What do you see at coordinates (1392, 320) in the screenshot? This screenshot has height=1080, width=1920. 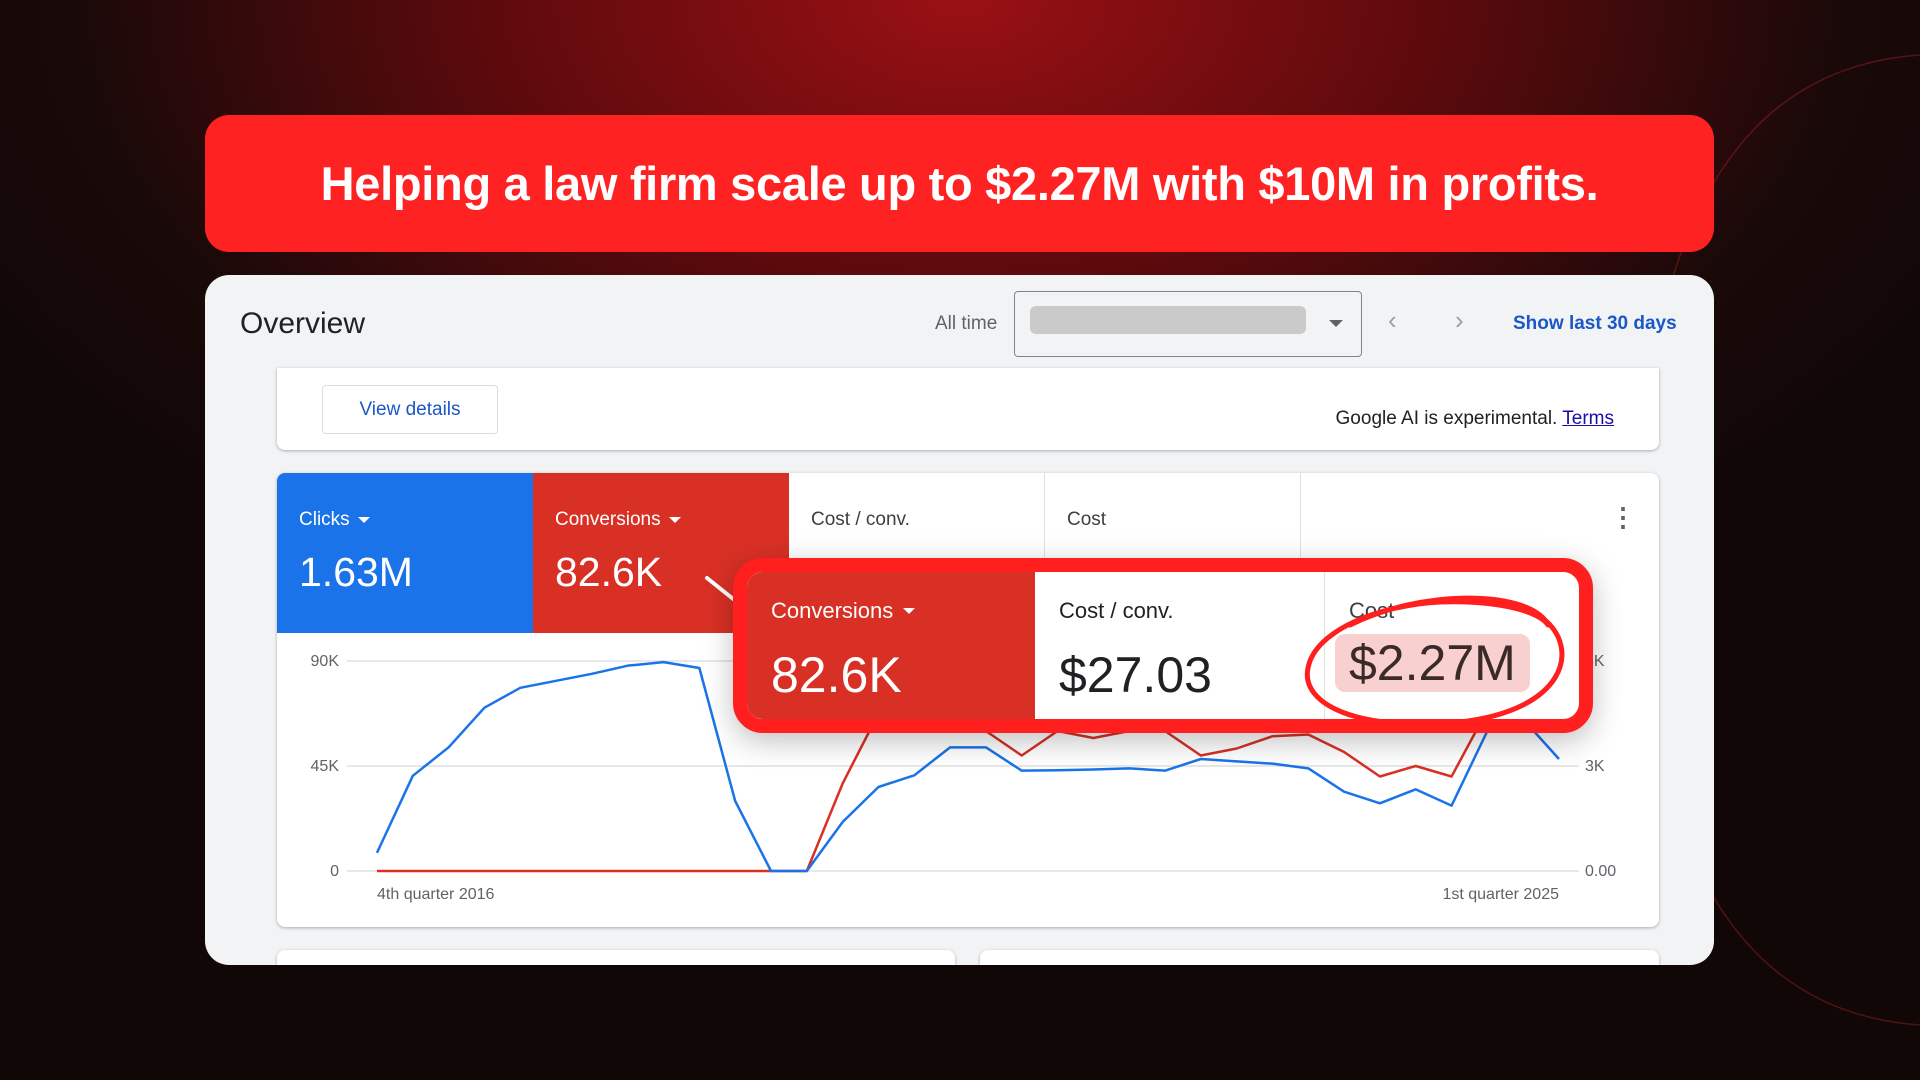 I see `chevron-left-icon: ‹` at bounding box center [1392, 320].